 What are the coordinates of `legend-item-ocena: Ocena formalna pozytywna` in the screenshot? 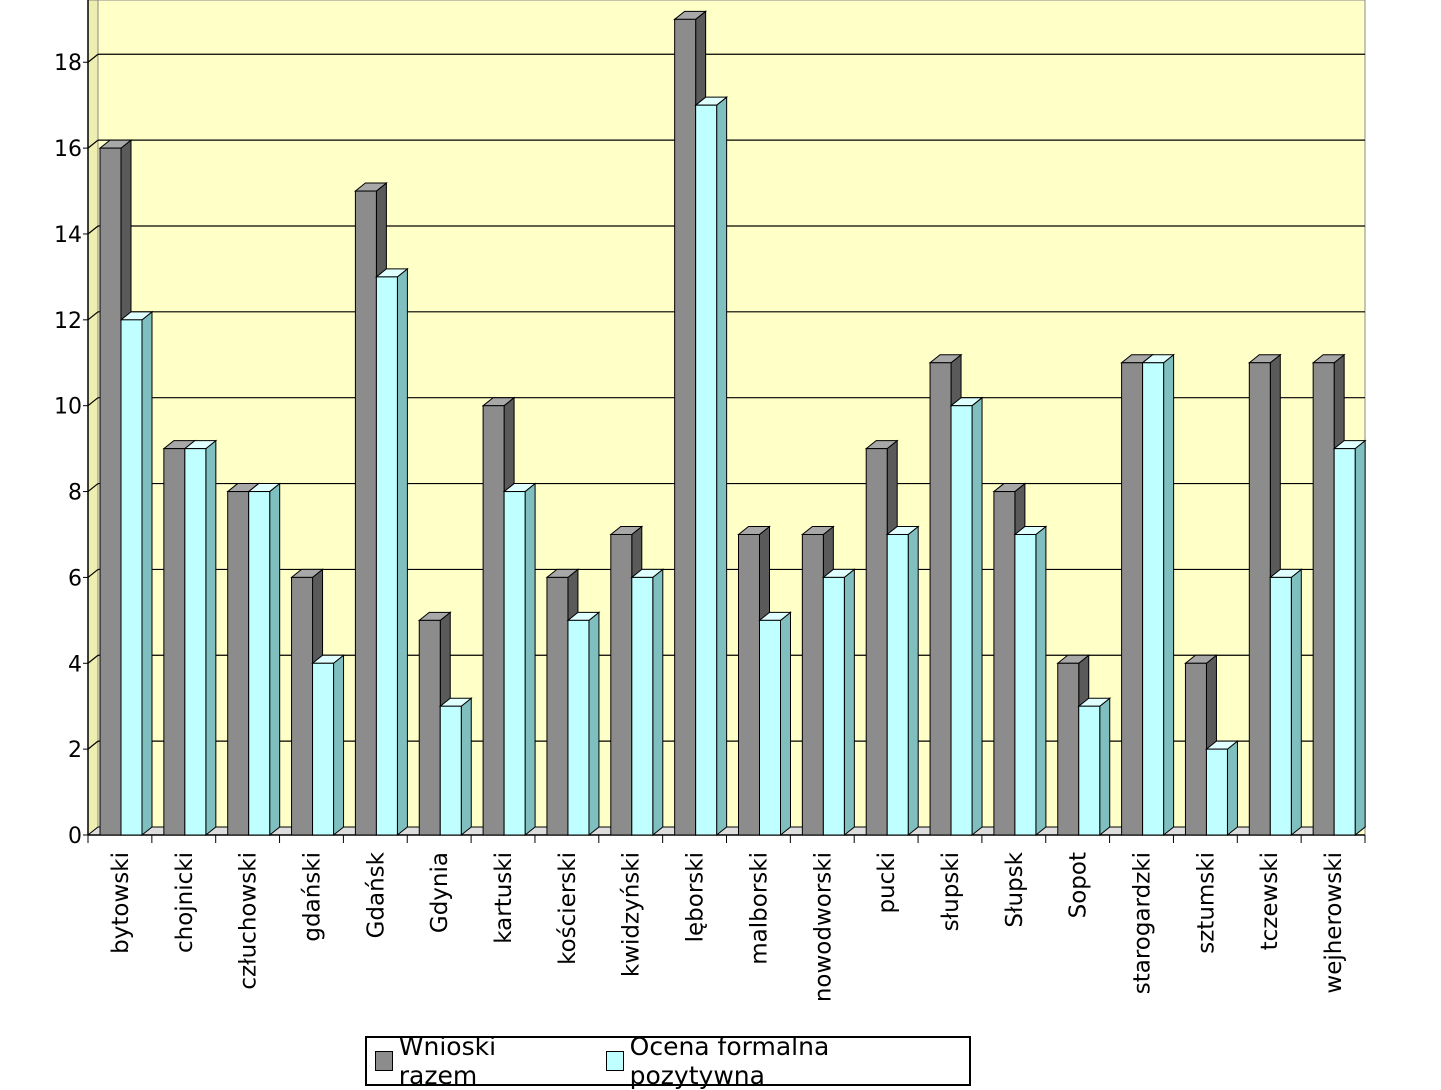 It's located at (768, 1061).